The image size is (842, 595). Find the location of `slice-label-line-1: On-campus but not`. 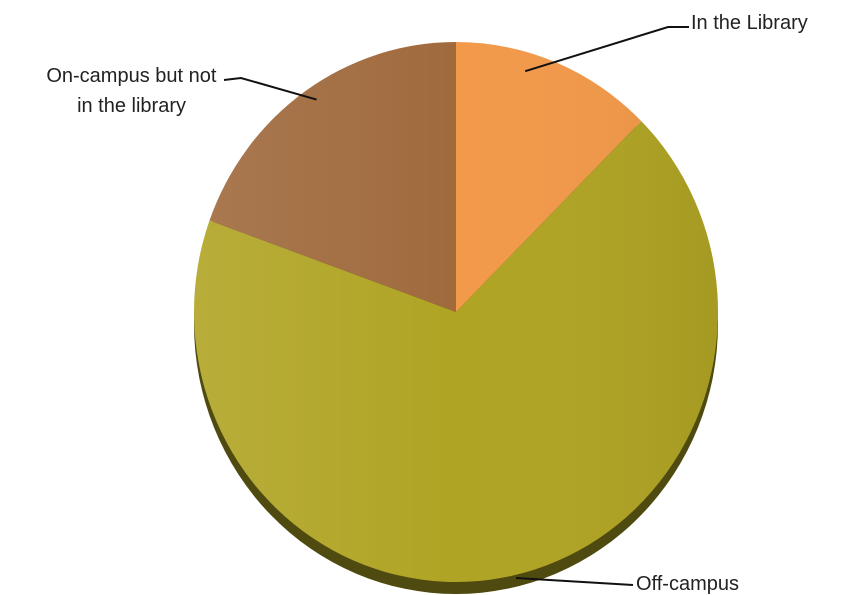

slice-label-line-1: On-campus but not is located at coordinates (131, 76).